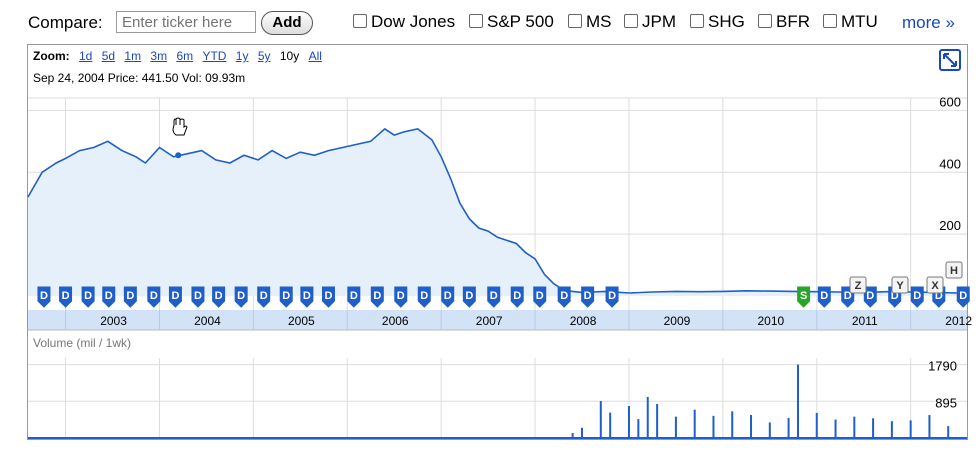 The width and height of the screenshot is (980, 450). I want to click on fullscreen-icon, so click(950, 60).